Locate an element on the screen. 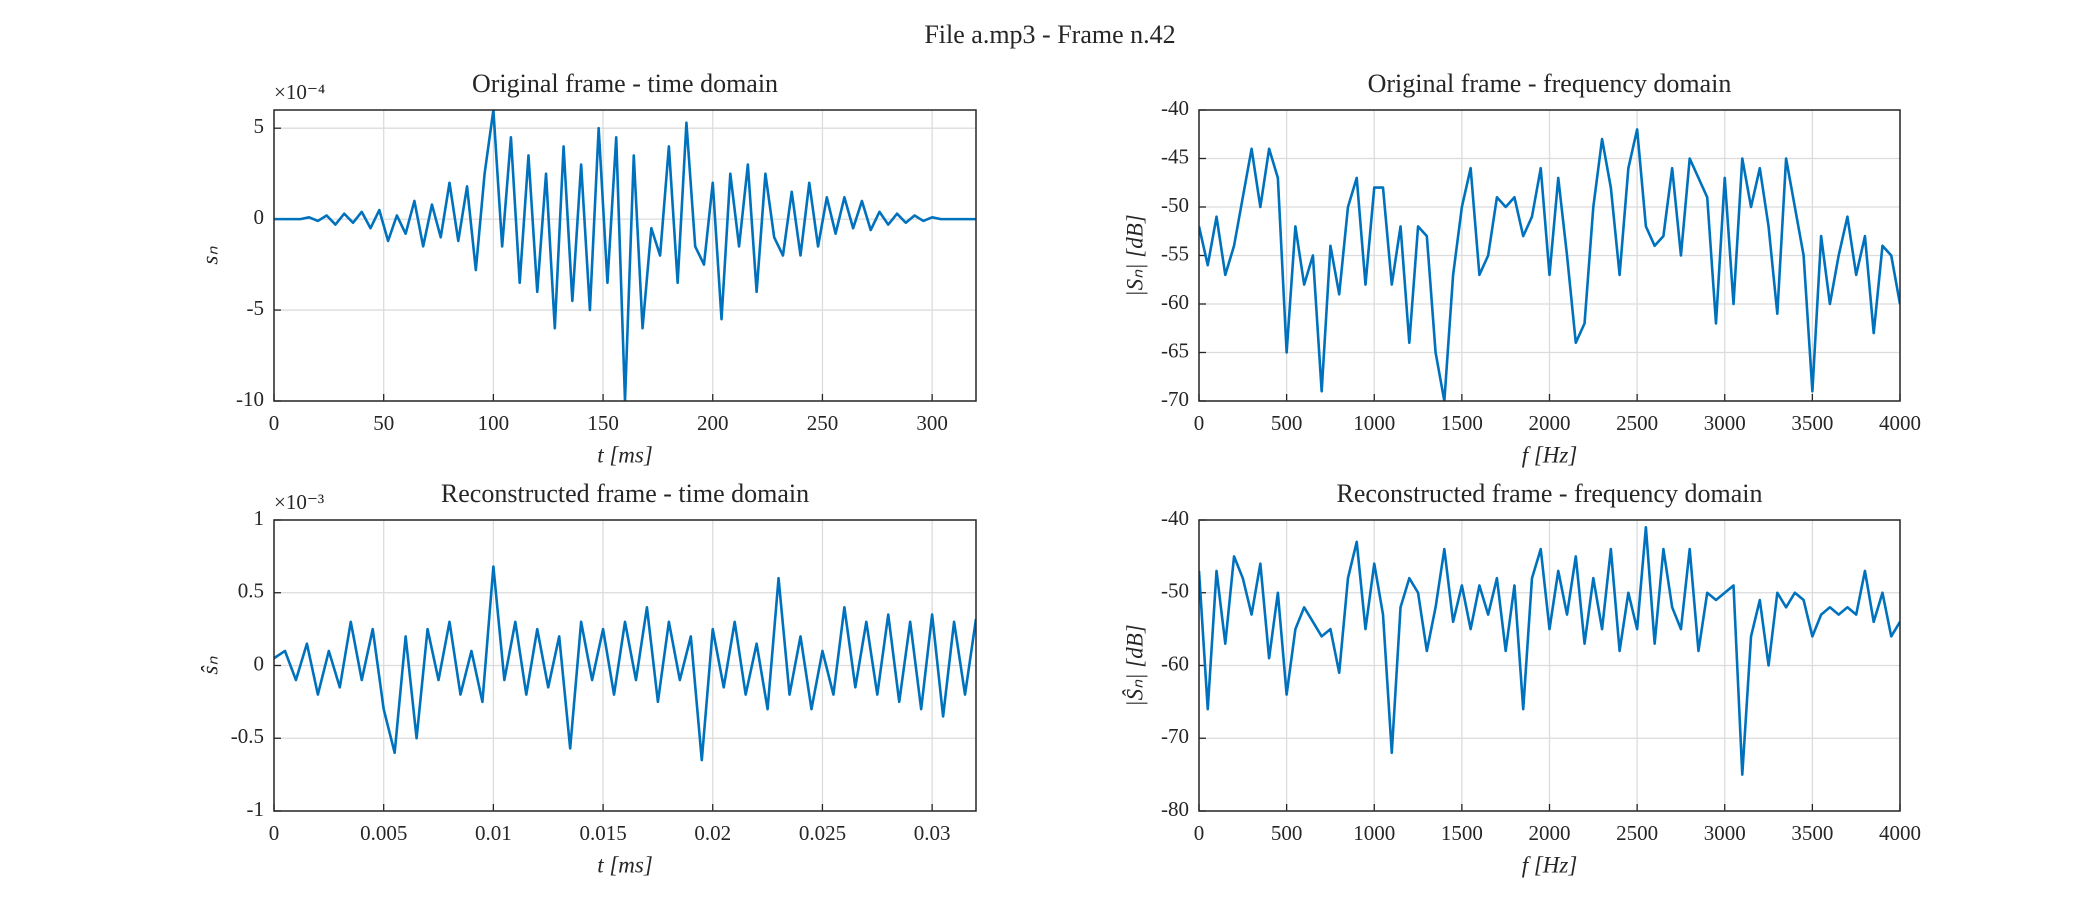 The height and width of the screenshot is (904, 2092). x-tick-label: 300 is located at coordinates (932, 423).